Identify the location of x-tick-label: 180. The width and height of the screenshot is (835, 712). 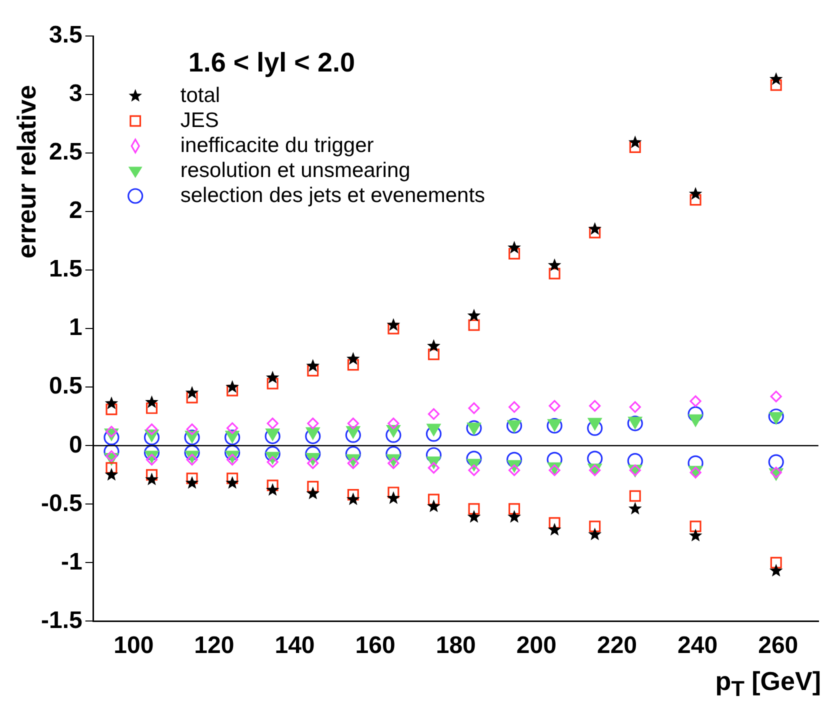
(456, 646).